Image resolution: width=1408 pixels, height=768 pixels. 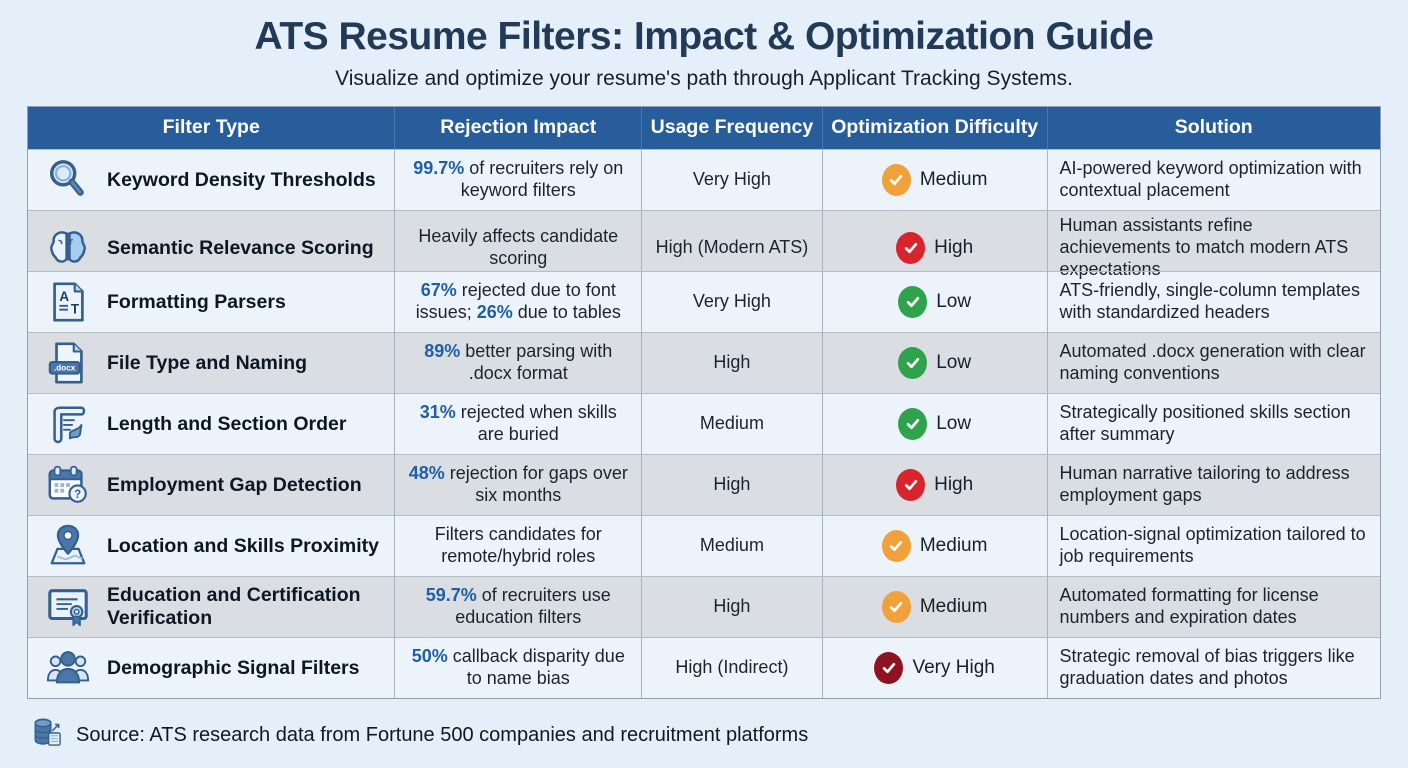 I want to click on column-header-usage-frequency: Usage Frequency, so click(x=732, y=127).